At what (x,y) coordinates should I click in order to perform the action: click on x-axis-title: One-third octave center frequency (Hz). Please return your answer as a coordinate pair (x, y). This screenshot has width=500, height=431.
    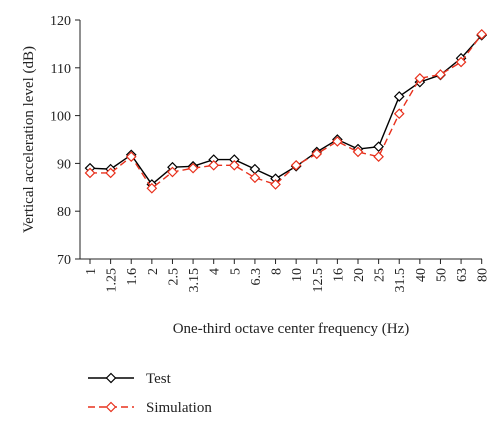
    Looking at the image, I should click on (291, 329).